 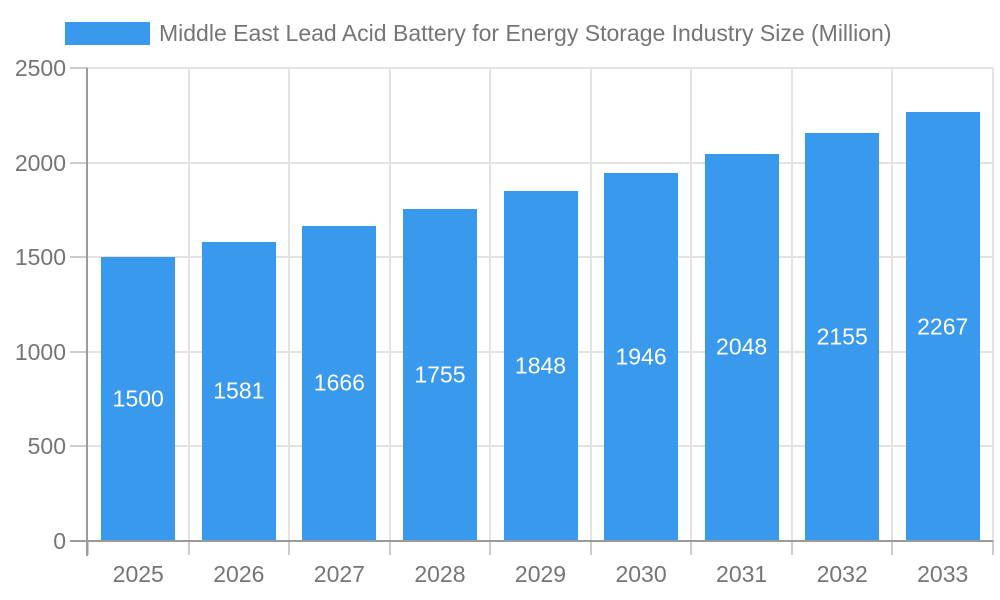 I want to click on x-axis-line, so click(x=531, y=541).